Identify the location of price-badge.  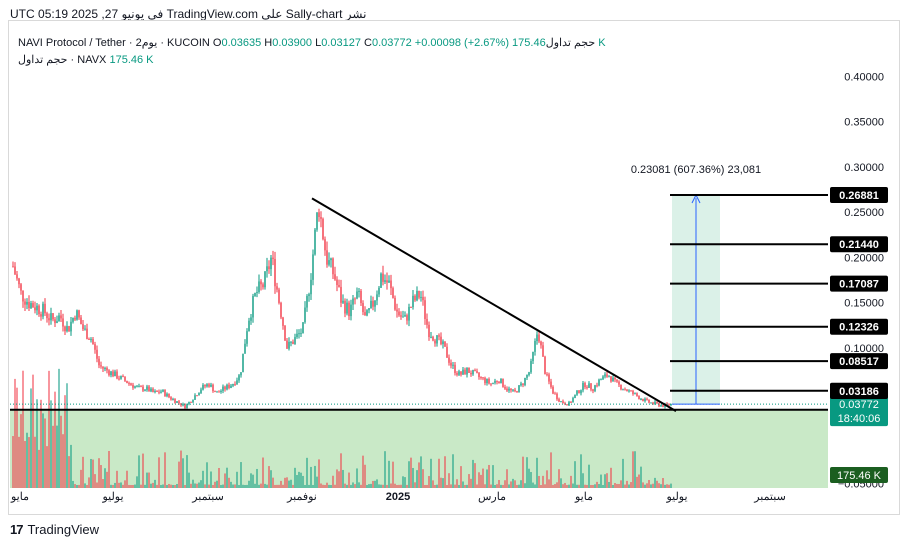
(859, 283).